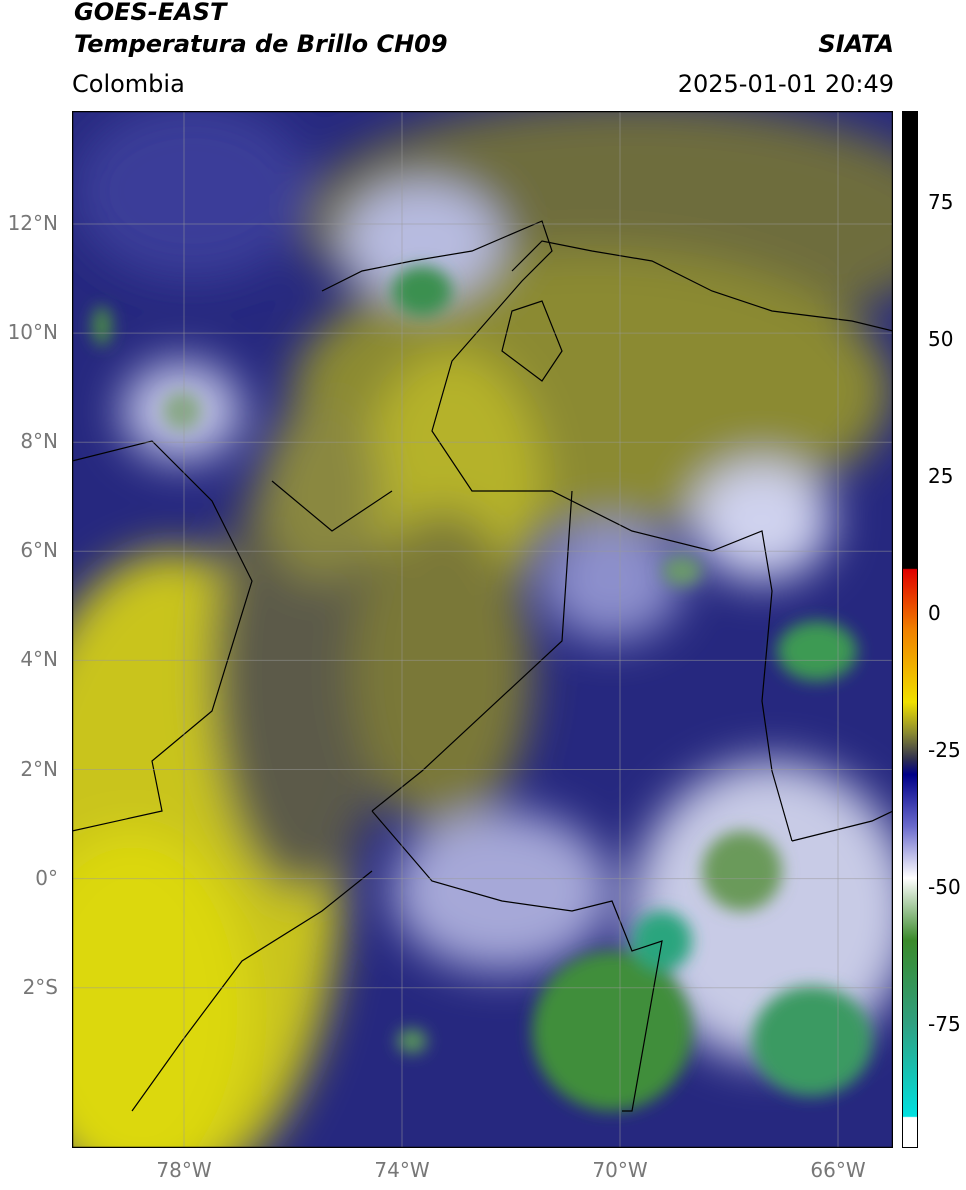 The image size is (966, 1190). What do you see at coordinates (261, 44) in the screenshot?
I see `subtitle: Temperatura de Brillo CH09` at bounding box center [261, 44].